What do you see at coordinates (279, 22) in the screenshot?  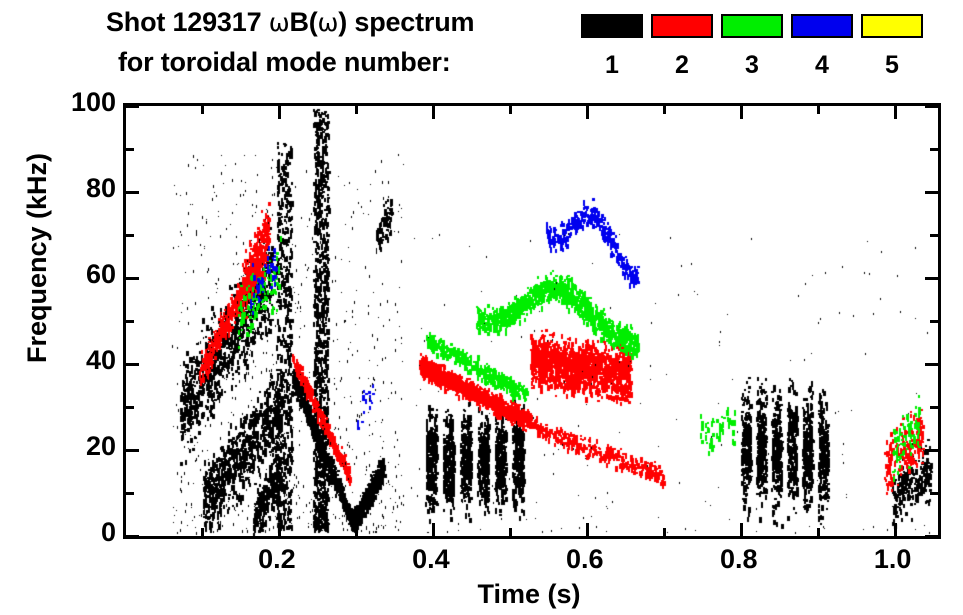 I see `omega-symbol-1: ω` at bounding box center [279, 22].